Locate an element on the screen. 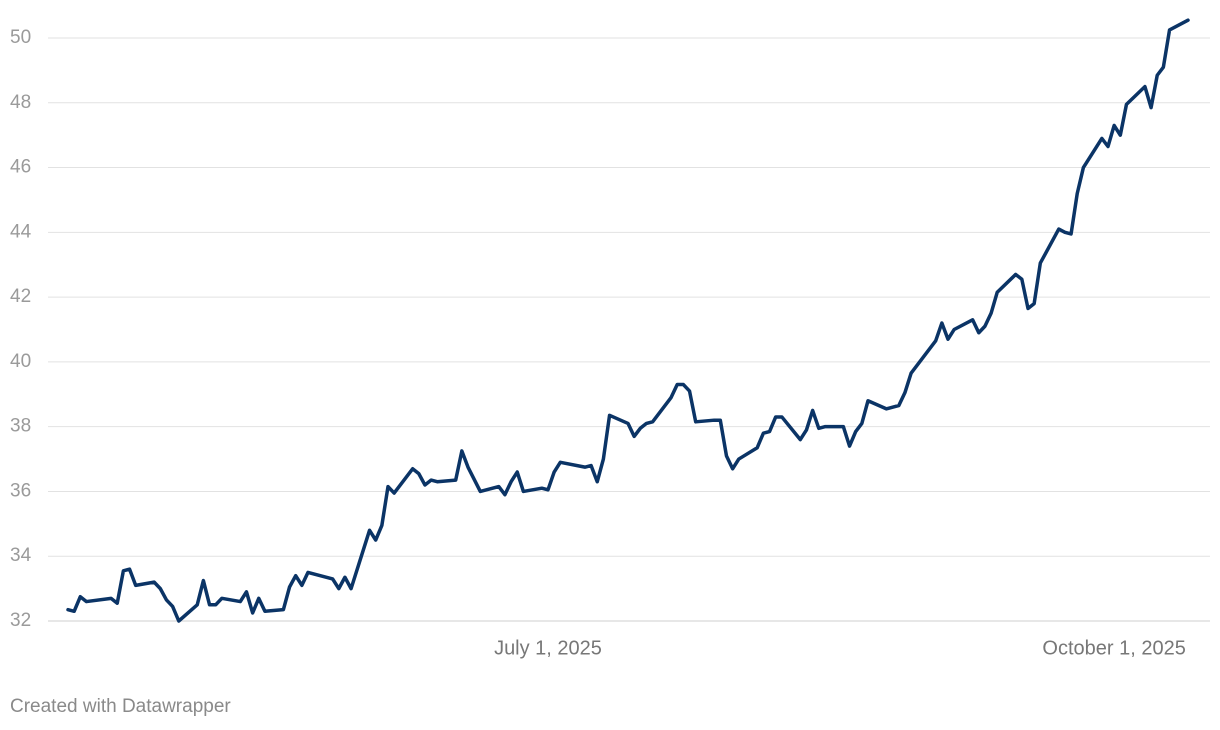 The image size is (1220, 730). y-tick-label: 42 is located at coordinates (20, 296).